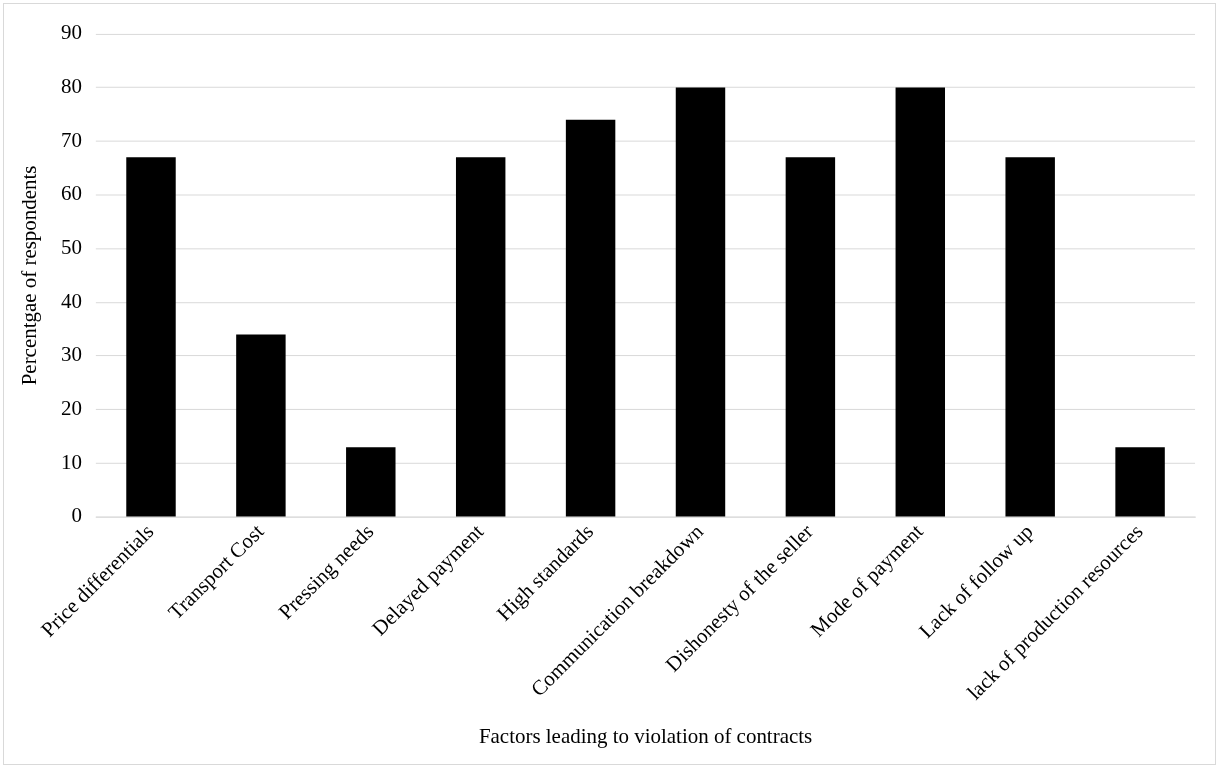 Image resolution: width=1221 pixels, height=770 pixels. Describe the element at coordinates (77, 515) in the screenshot. I see `y-tick-label: 0` at that location.